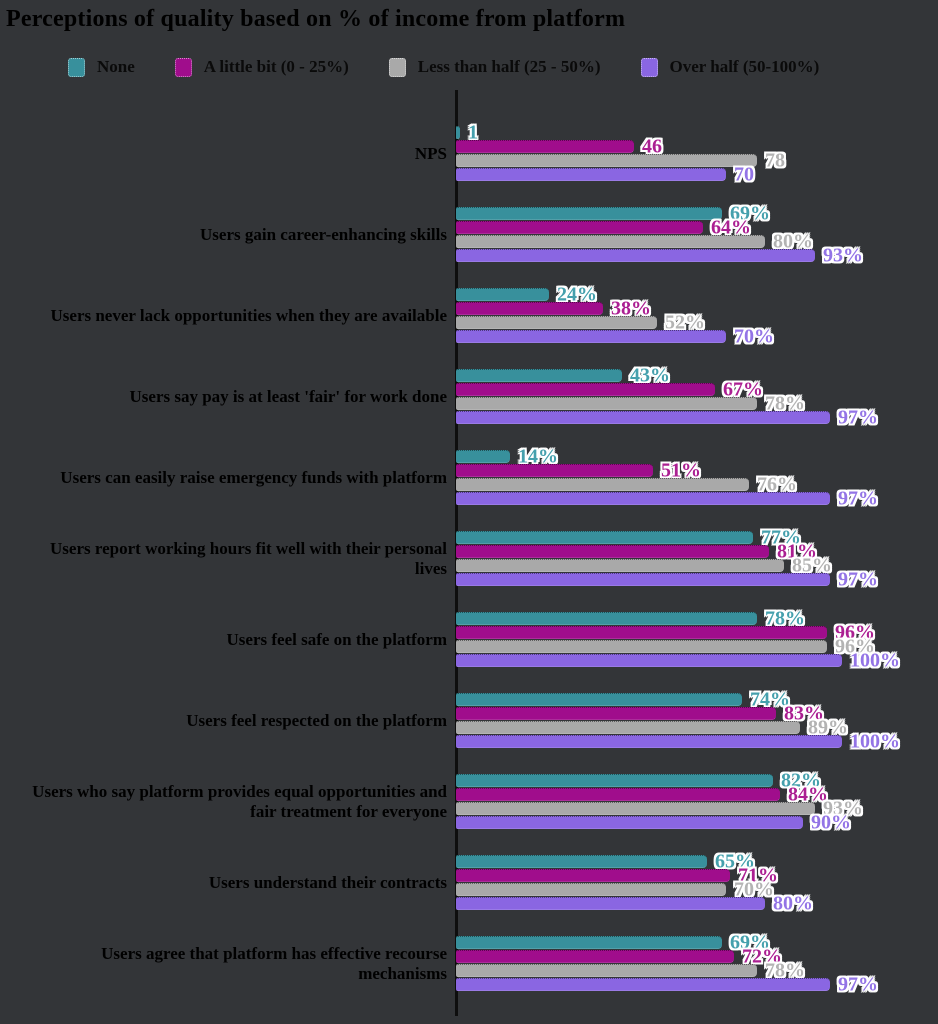 Image resolution: width=938 pixels, height=1024 pixels. I want to click on legend-label: A little bit (0 - 25%), so click(276, 66).